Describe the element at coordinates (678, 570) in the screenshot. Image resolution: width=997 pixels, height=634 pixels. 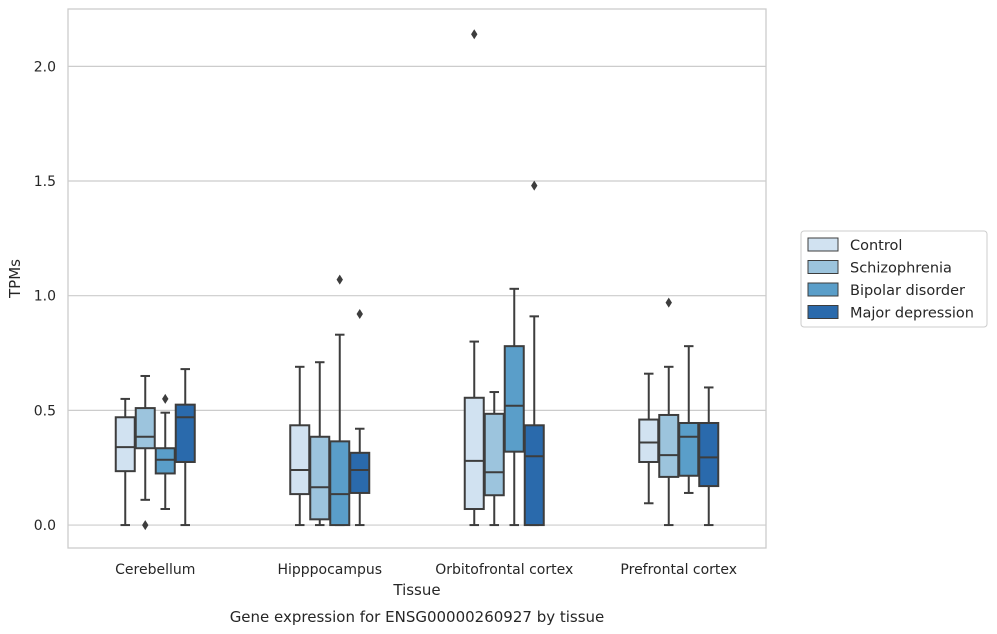
I see `x-tick-label: Prefrontal cortex` at that location.